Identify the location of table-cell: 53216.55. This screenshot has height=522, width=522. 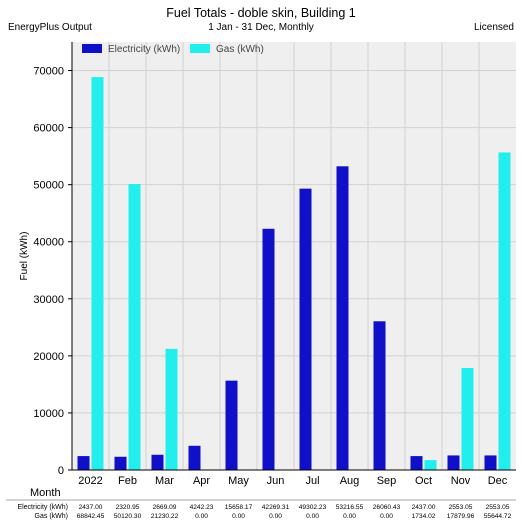
(350, 507).